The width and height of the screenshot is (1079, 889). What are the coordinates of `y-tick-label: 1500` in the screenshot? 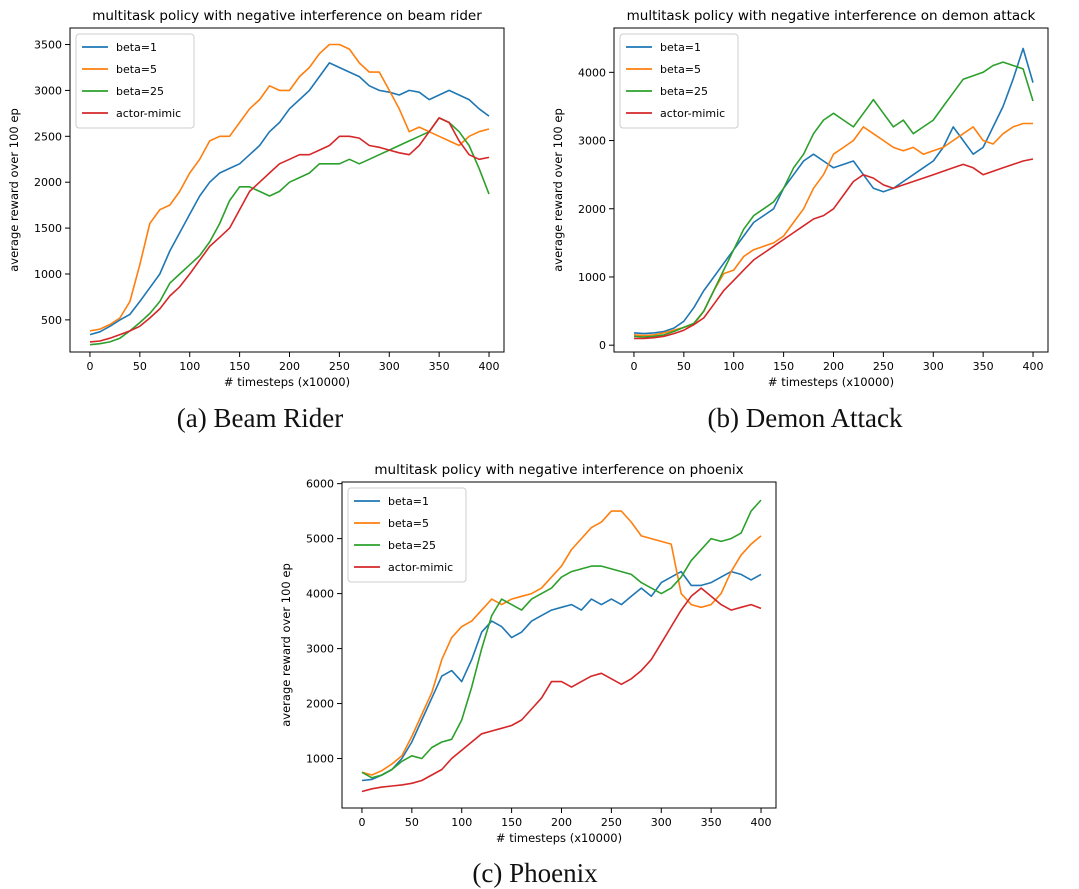 It's located at (48, 228).